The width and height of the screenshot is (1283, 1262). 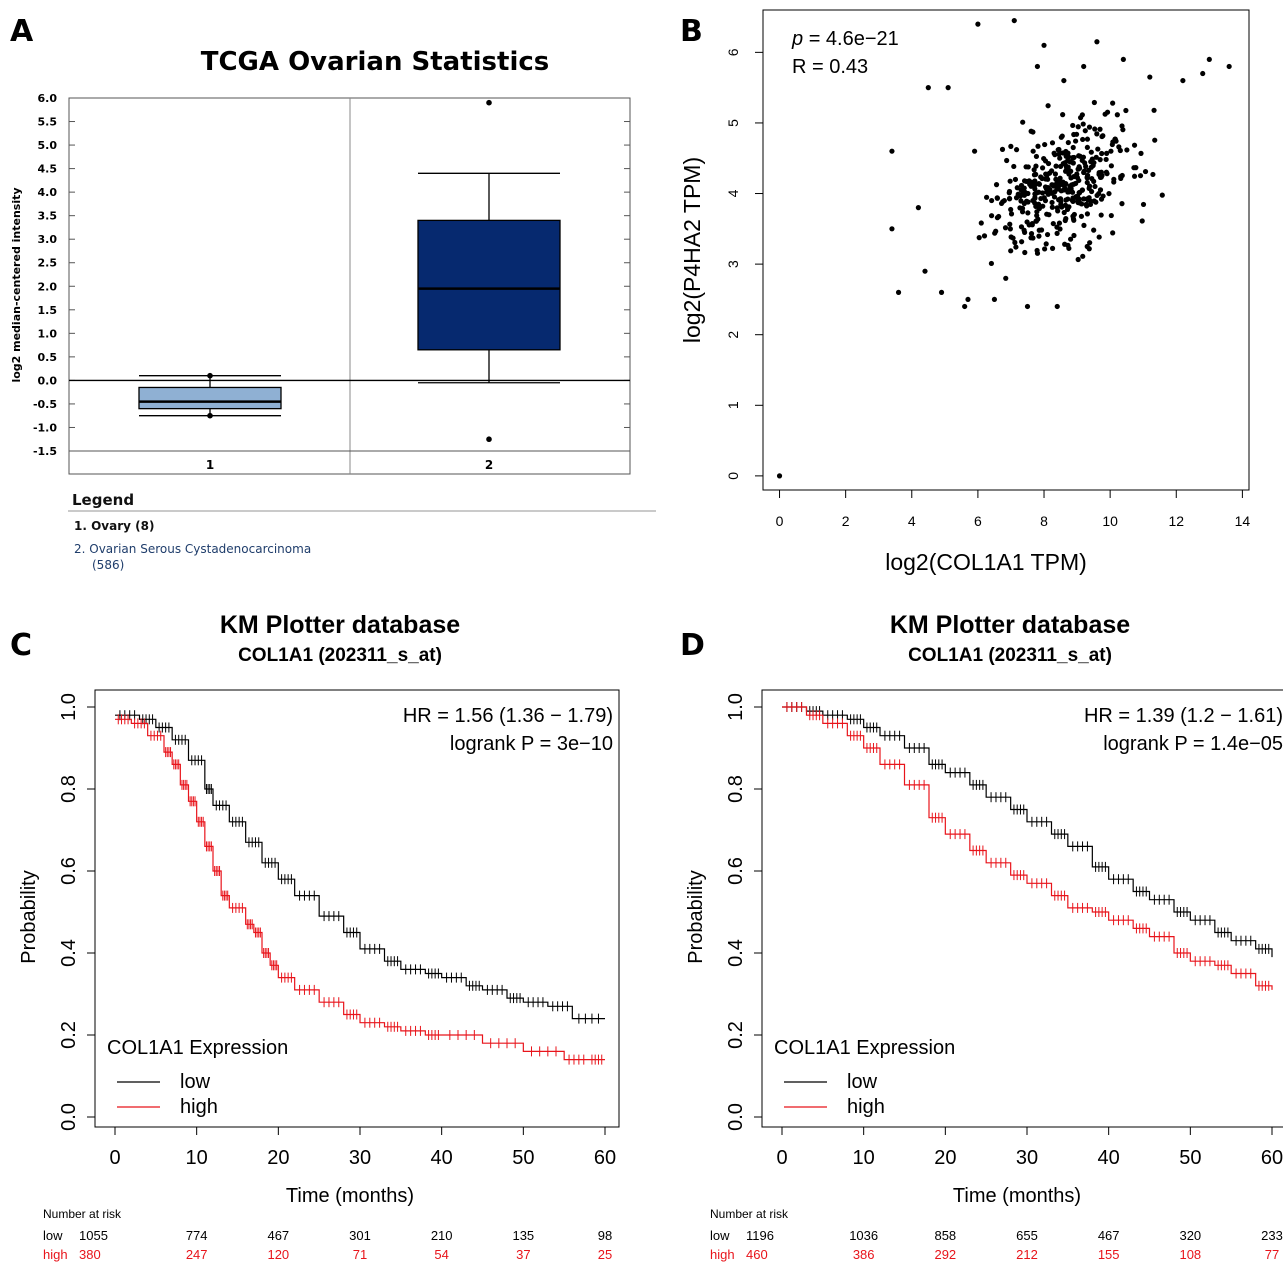 I want to click on y-tick-label: 5.0, so click(x=48, y=145).